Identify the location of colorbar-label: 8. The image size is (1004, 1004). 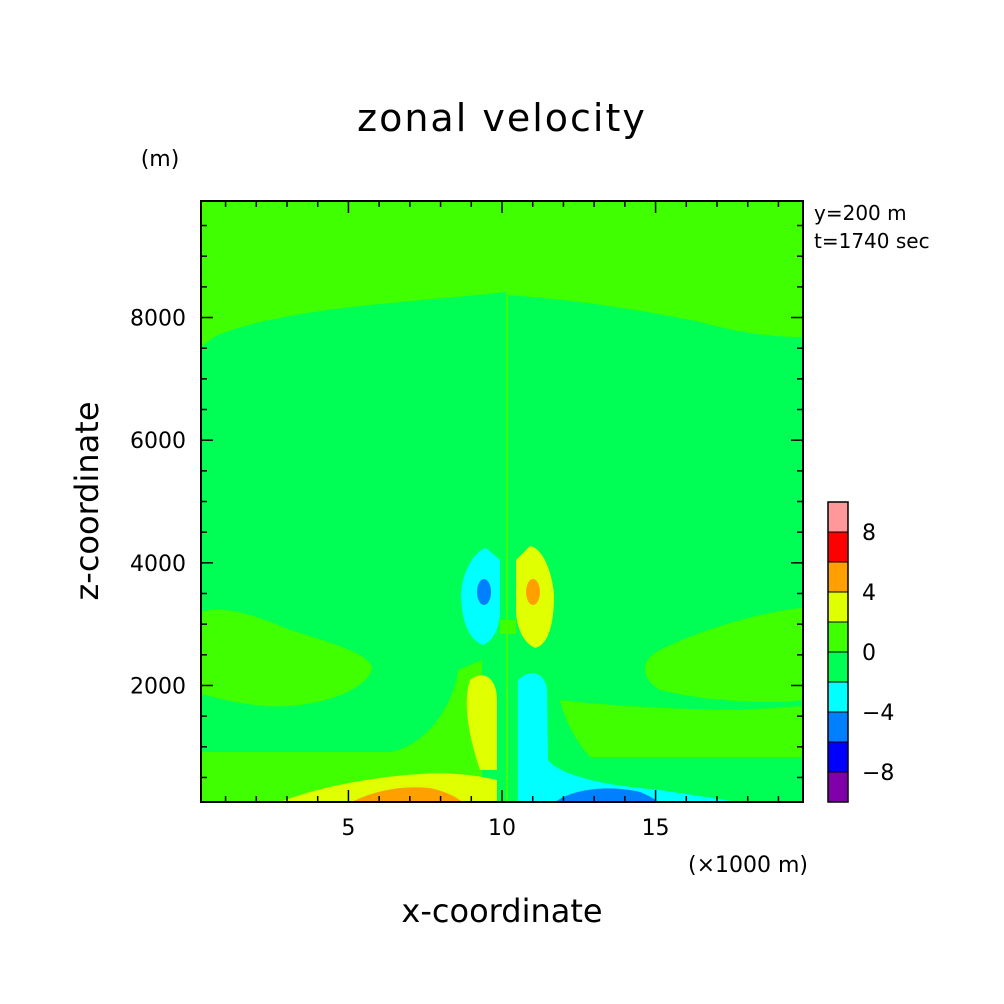
(869, 533).